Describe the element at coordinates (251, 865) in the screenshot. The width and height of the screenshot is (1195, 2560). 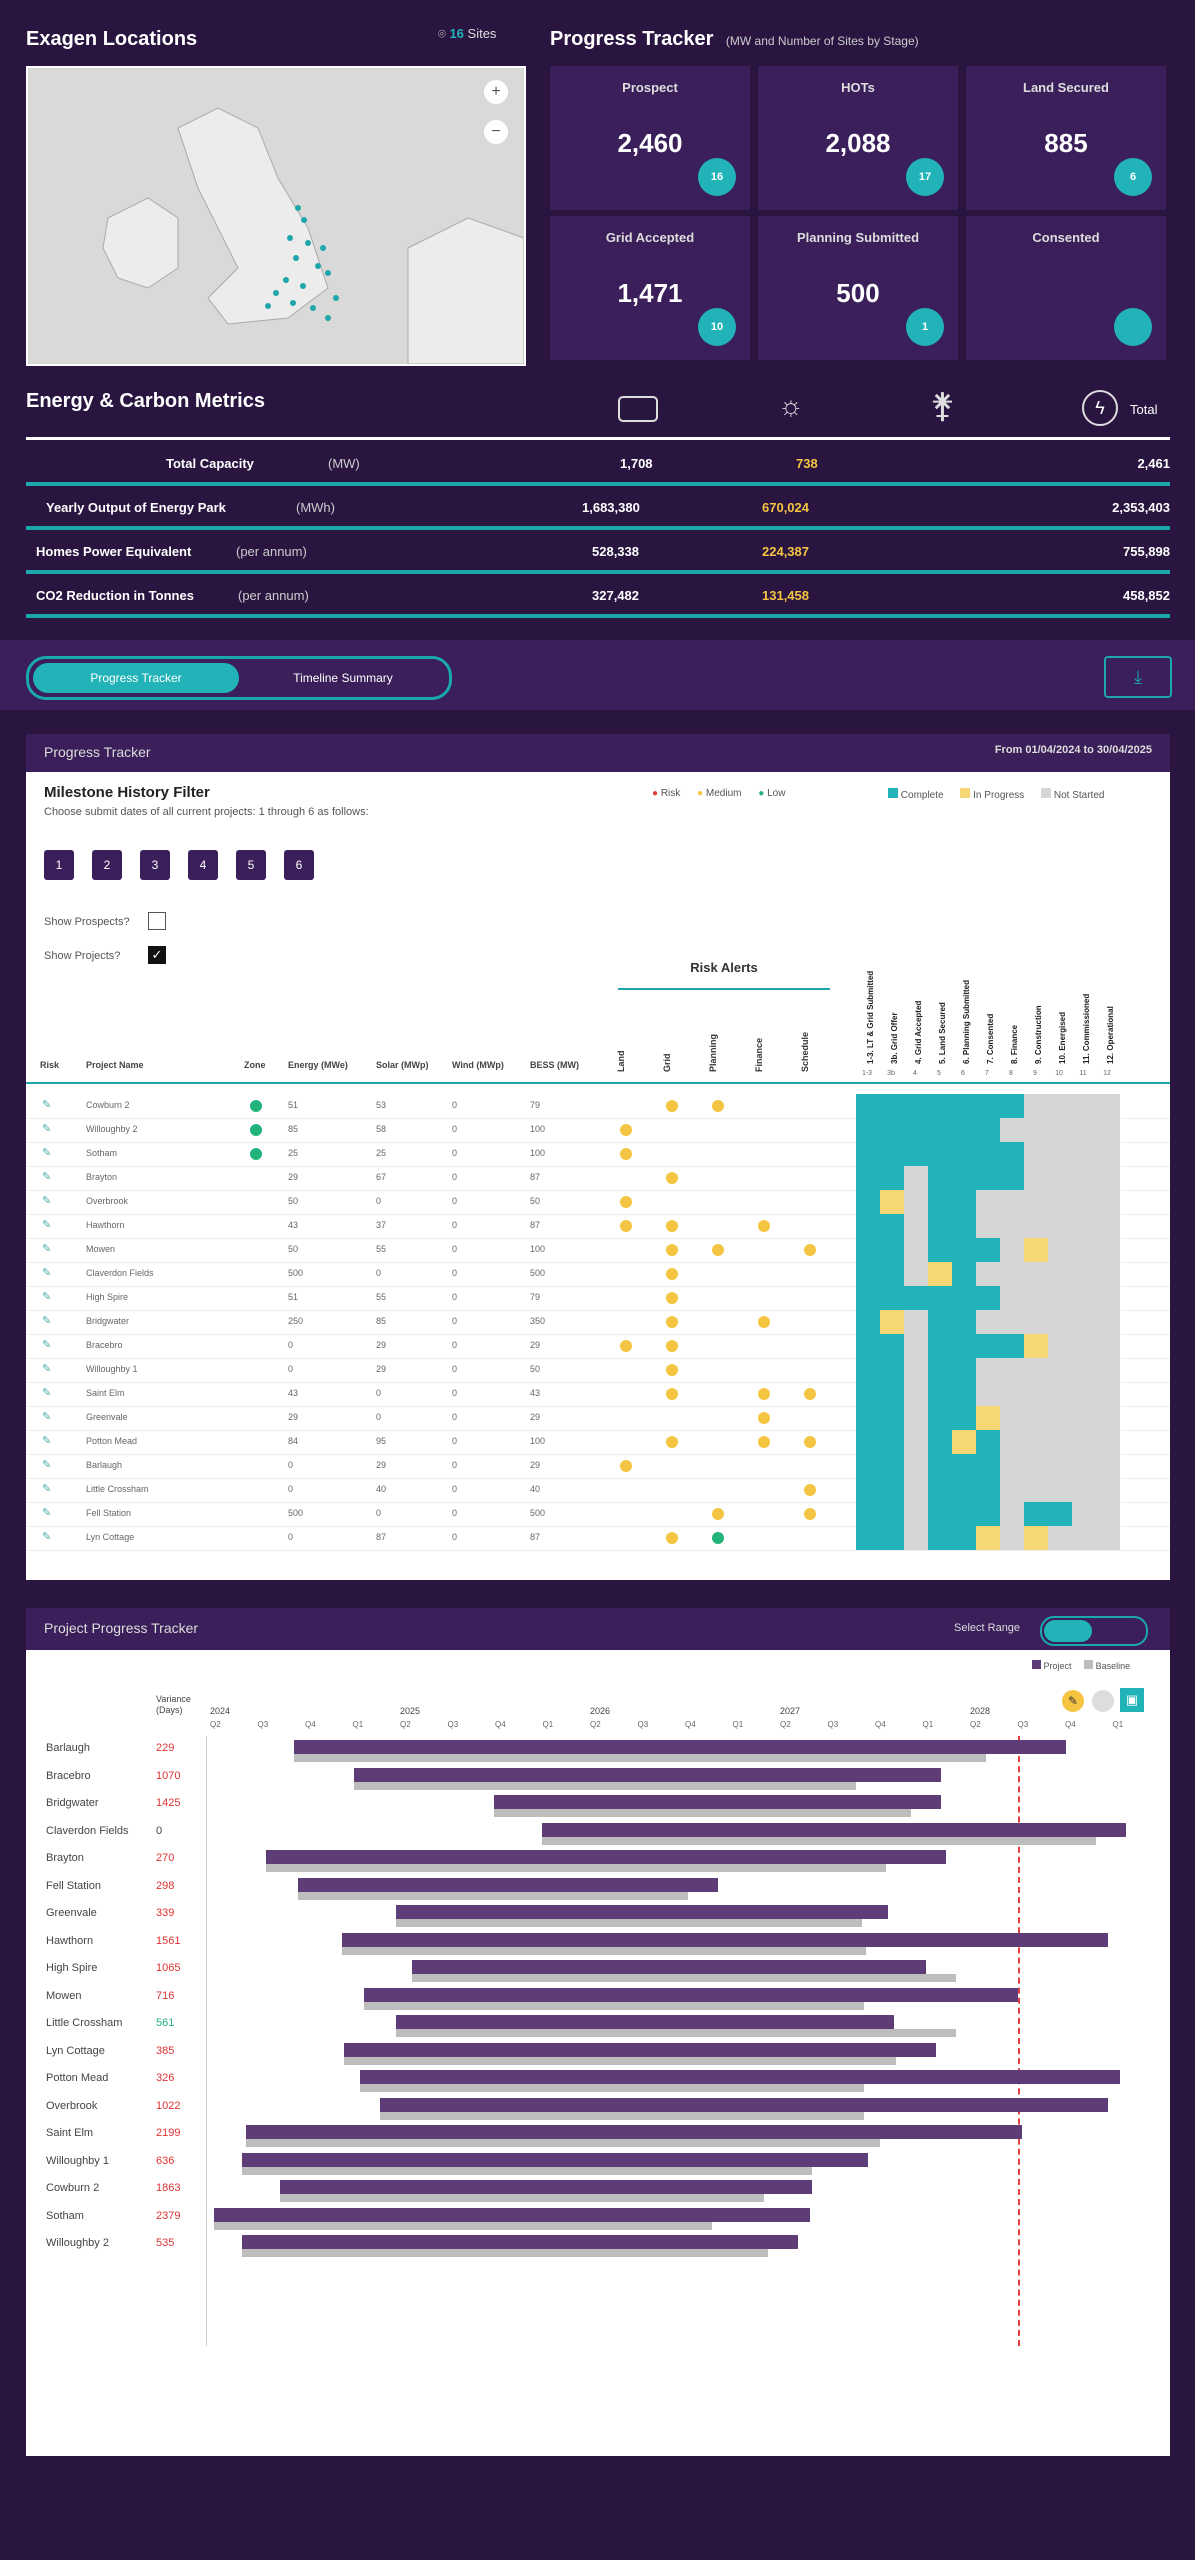
I see `milestone-button-5: 5` at that location.